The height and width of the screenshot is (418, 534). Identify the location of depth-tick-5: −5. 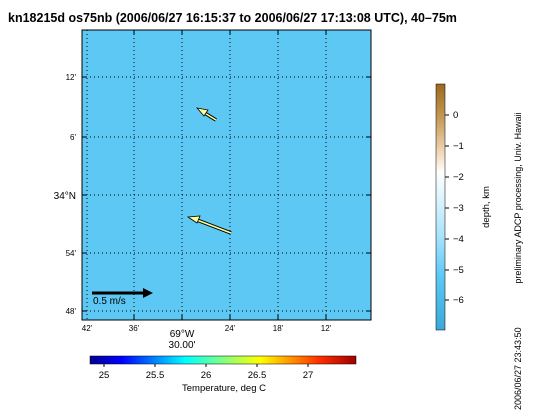
(458, 270).